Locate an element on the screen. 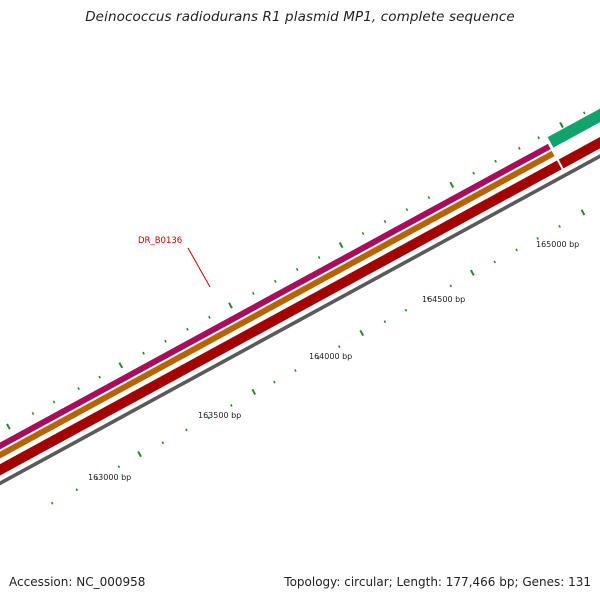 This screenshot has width=600, height=600. green-feature is located at coordinates (573, 99).